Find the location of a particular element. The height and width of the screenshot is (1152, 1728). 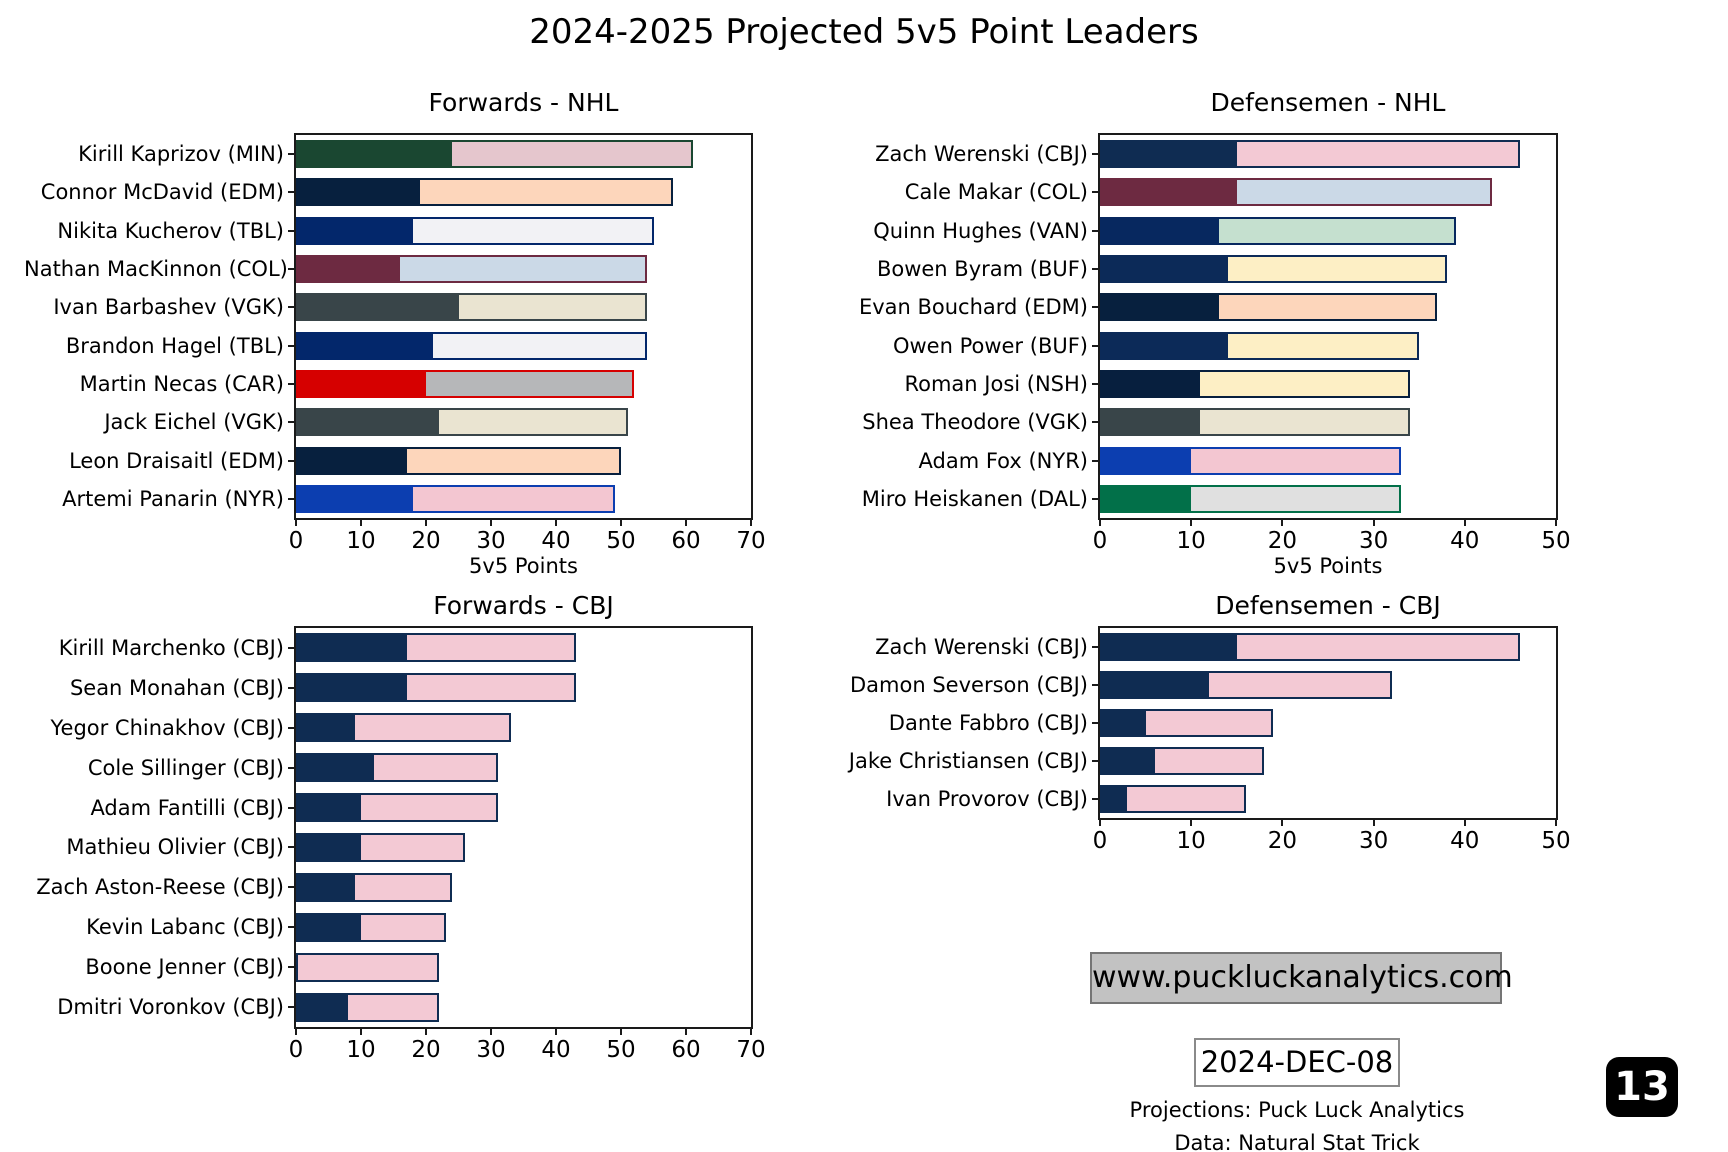

x-tick-label: 50 is located at coordinates (1556, 841).